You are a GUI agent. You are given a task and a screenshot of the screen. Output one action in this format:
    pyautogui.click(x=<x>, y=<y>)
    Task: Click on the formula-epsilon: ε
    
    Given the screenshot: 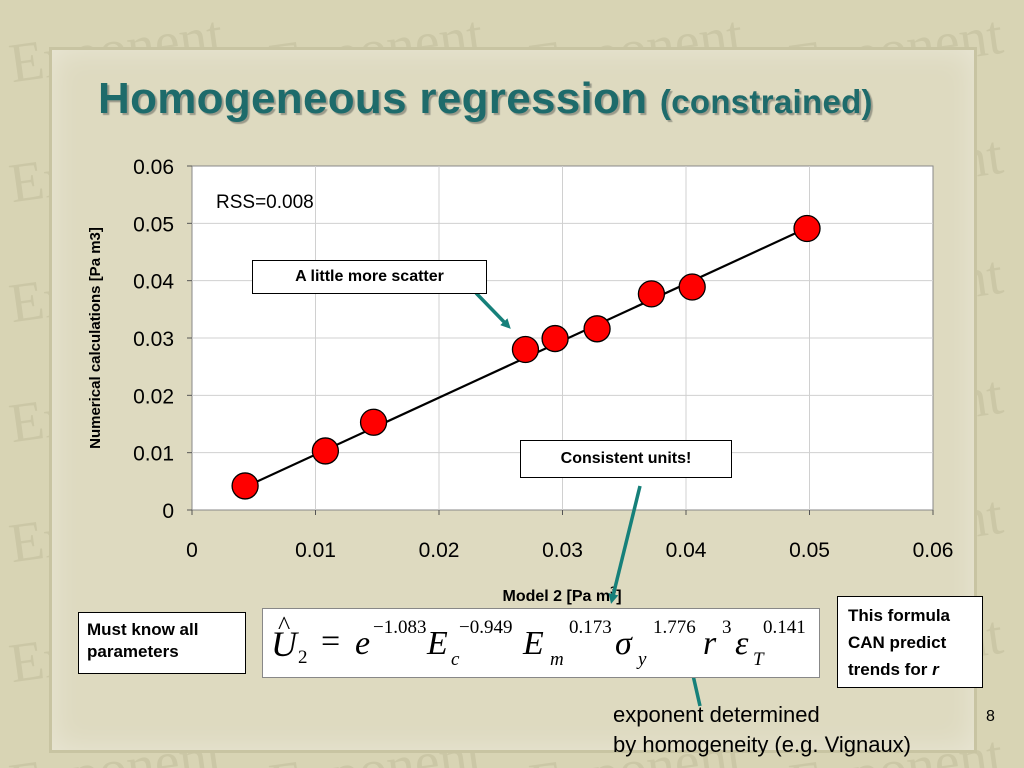 What is the action you would take?
    pyautogui.click(x=742, y=643)
    